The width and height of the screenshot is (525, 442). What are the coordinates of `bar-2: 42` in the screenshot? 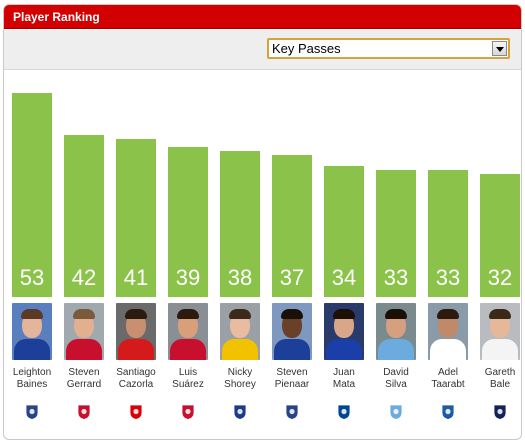 It's located at (84, 216).